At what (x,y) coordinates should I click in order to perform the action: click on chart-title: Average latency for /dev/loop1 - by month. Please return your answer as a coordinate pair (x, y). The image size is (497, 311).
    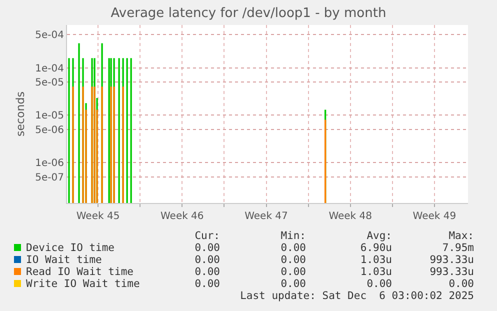
    Looking at the image, I should click on (248, 13).